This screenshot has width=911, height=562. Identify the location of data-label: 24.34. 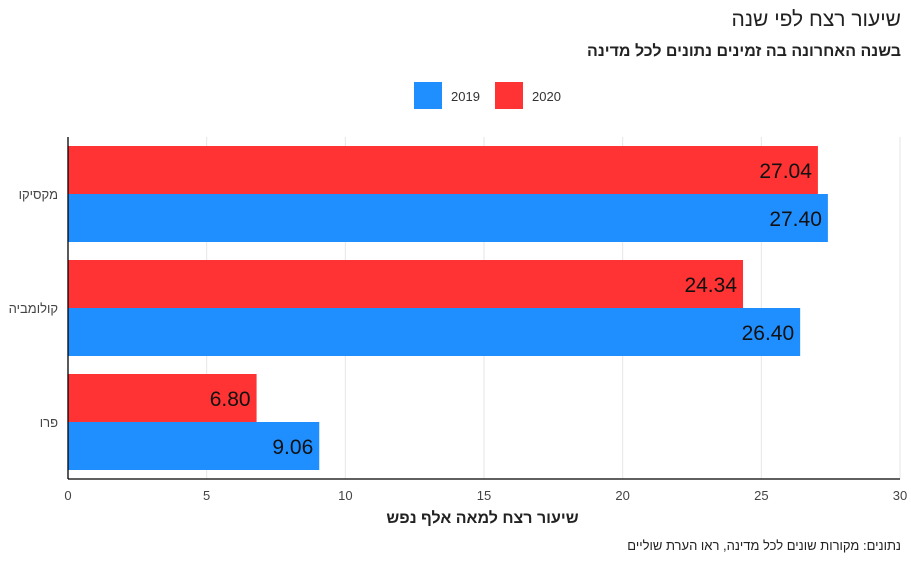
(710, 285).